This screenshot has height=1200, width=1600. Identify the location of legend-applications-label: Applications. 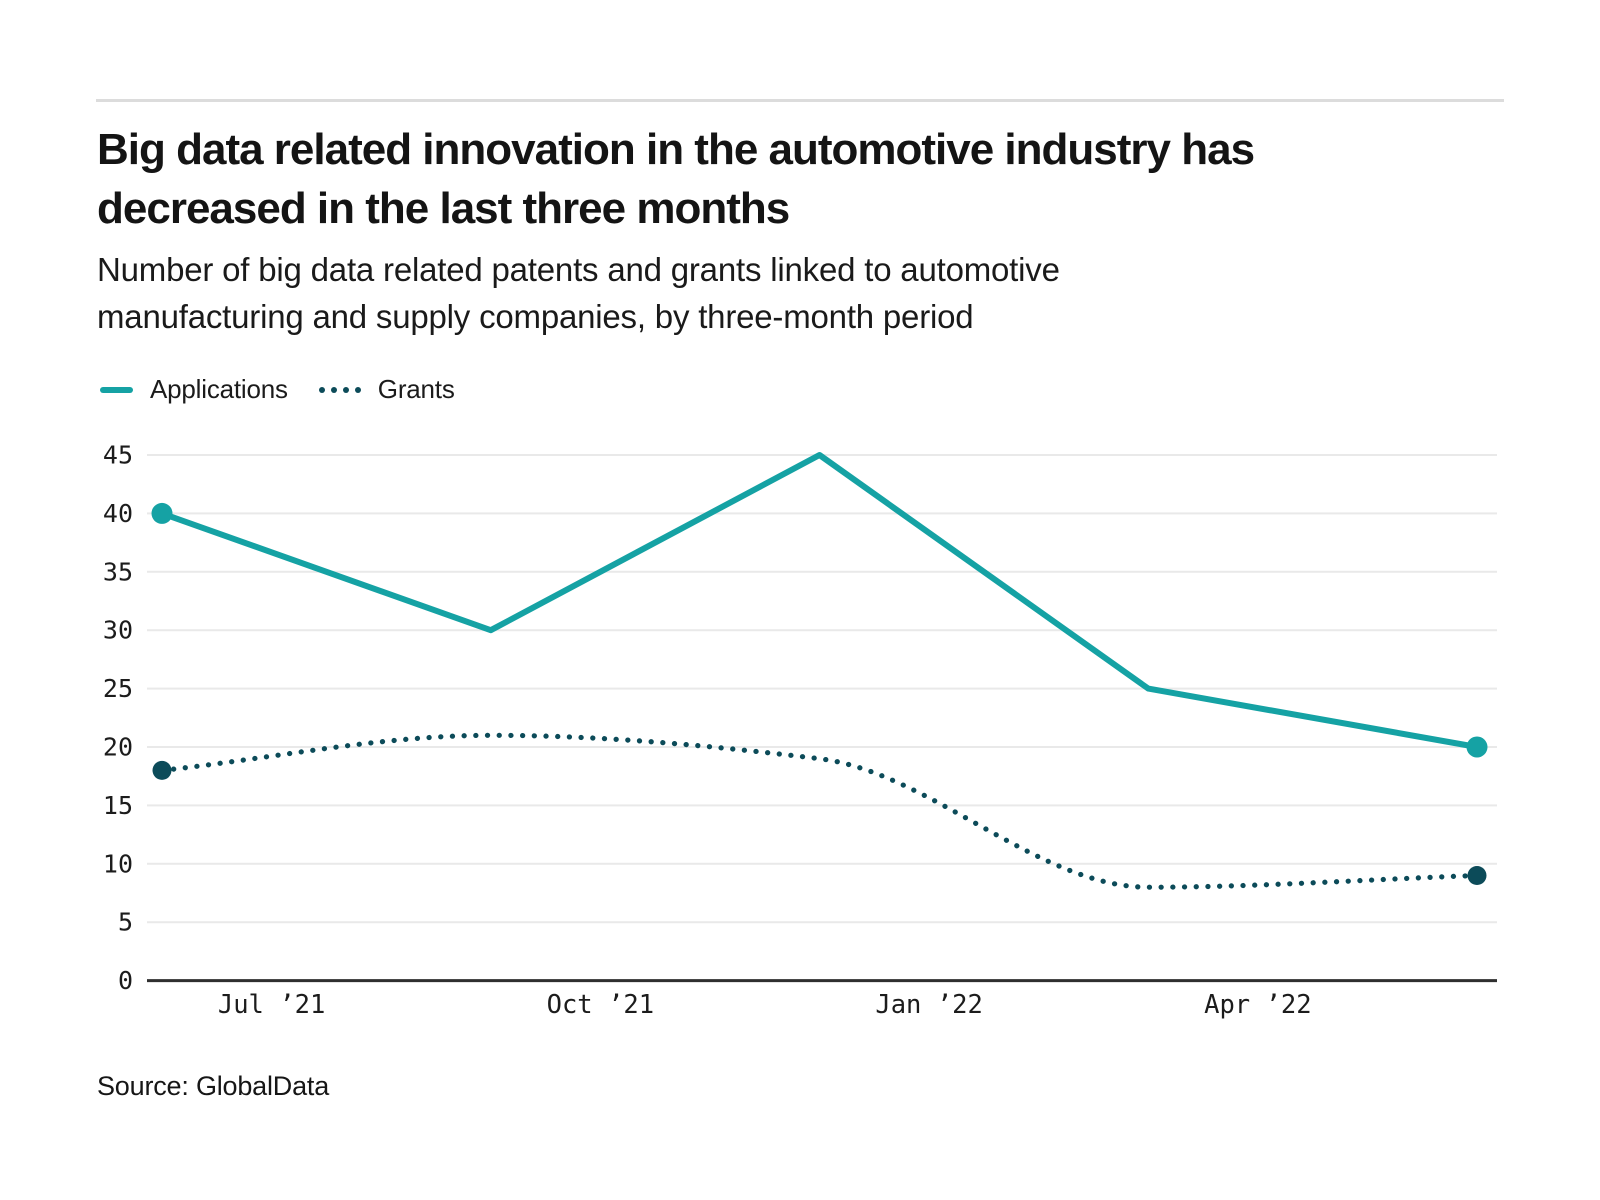
(219, 389).